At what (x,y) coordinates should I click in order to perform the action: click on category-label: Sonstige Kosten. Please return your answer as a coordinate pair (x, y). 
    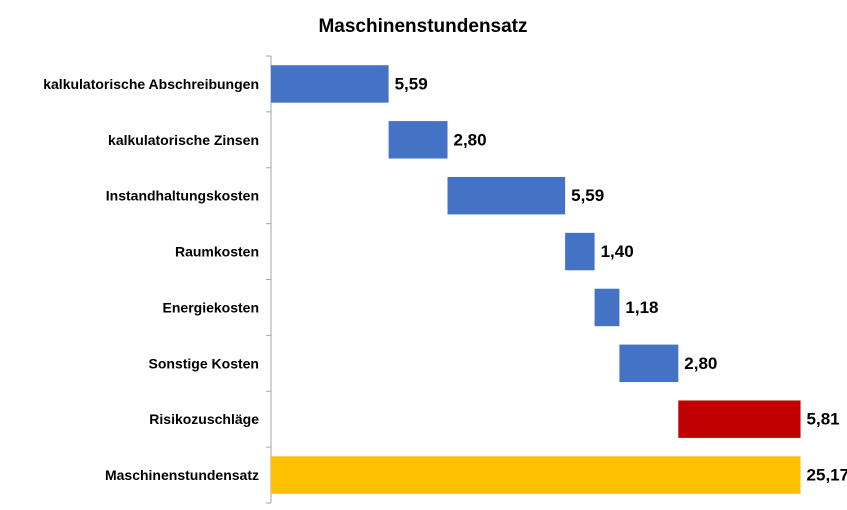
    Looking at the image, I should click on (204, 363).